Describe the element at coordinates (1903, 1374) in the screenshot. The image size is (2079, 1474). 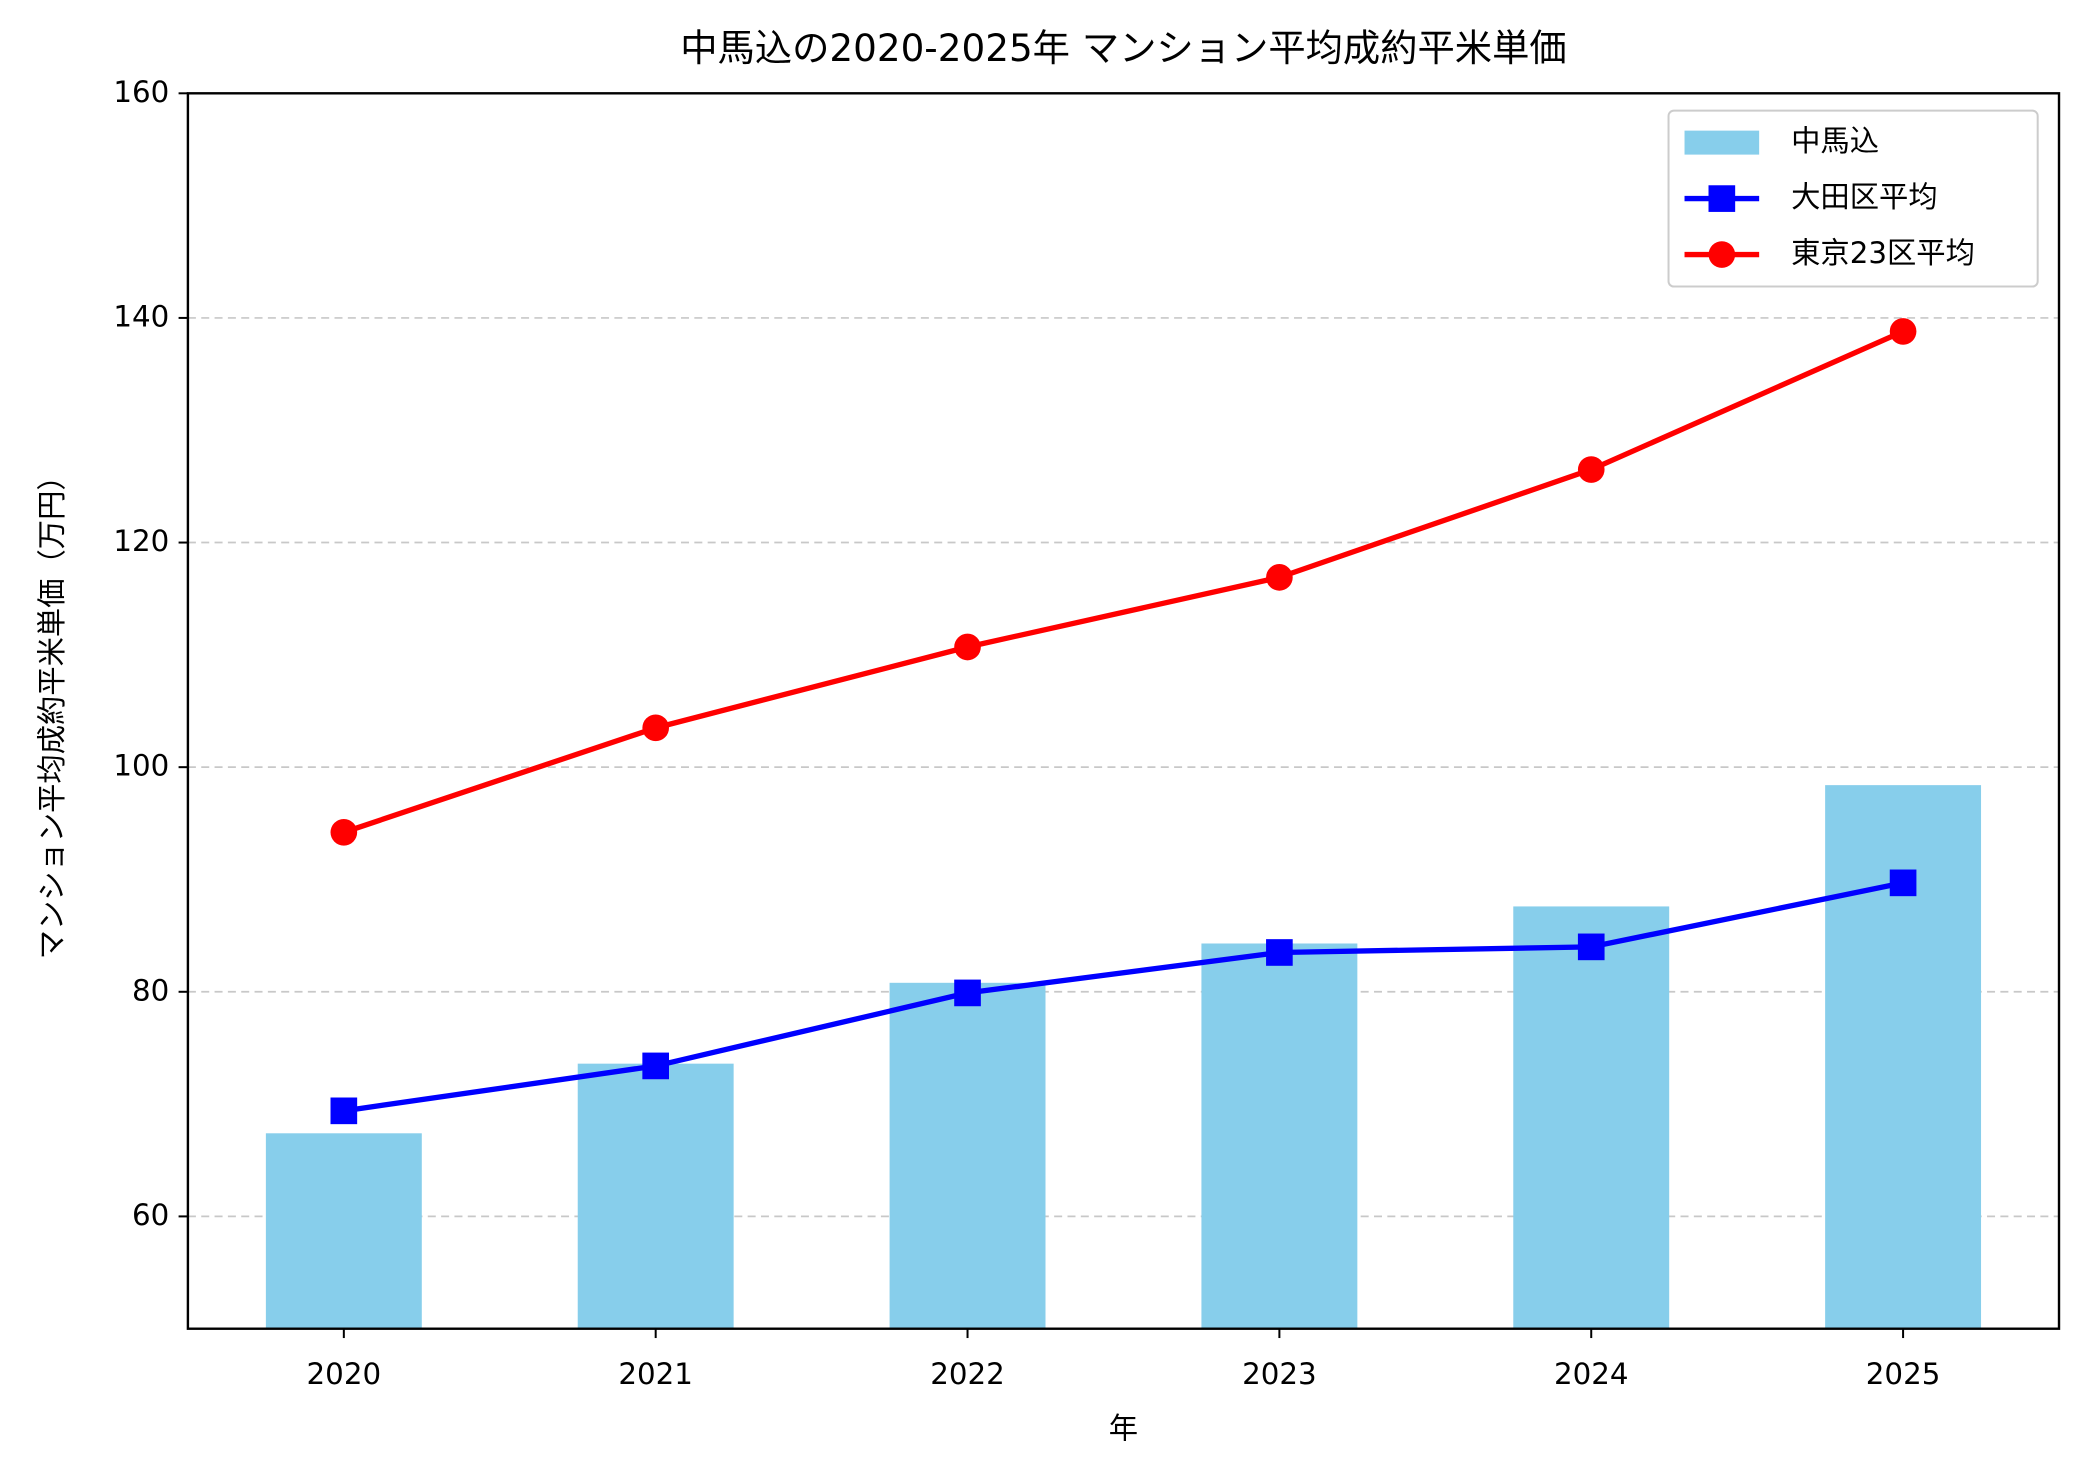
I see `x-tick-label: 2025` at that location.